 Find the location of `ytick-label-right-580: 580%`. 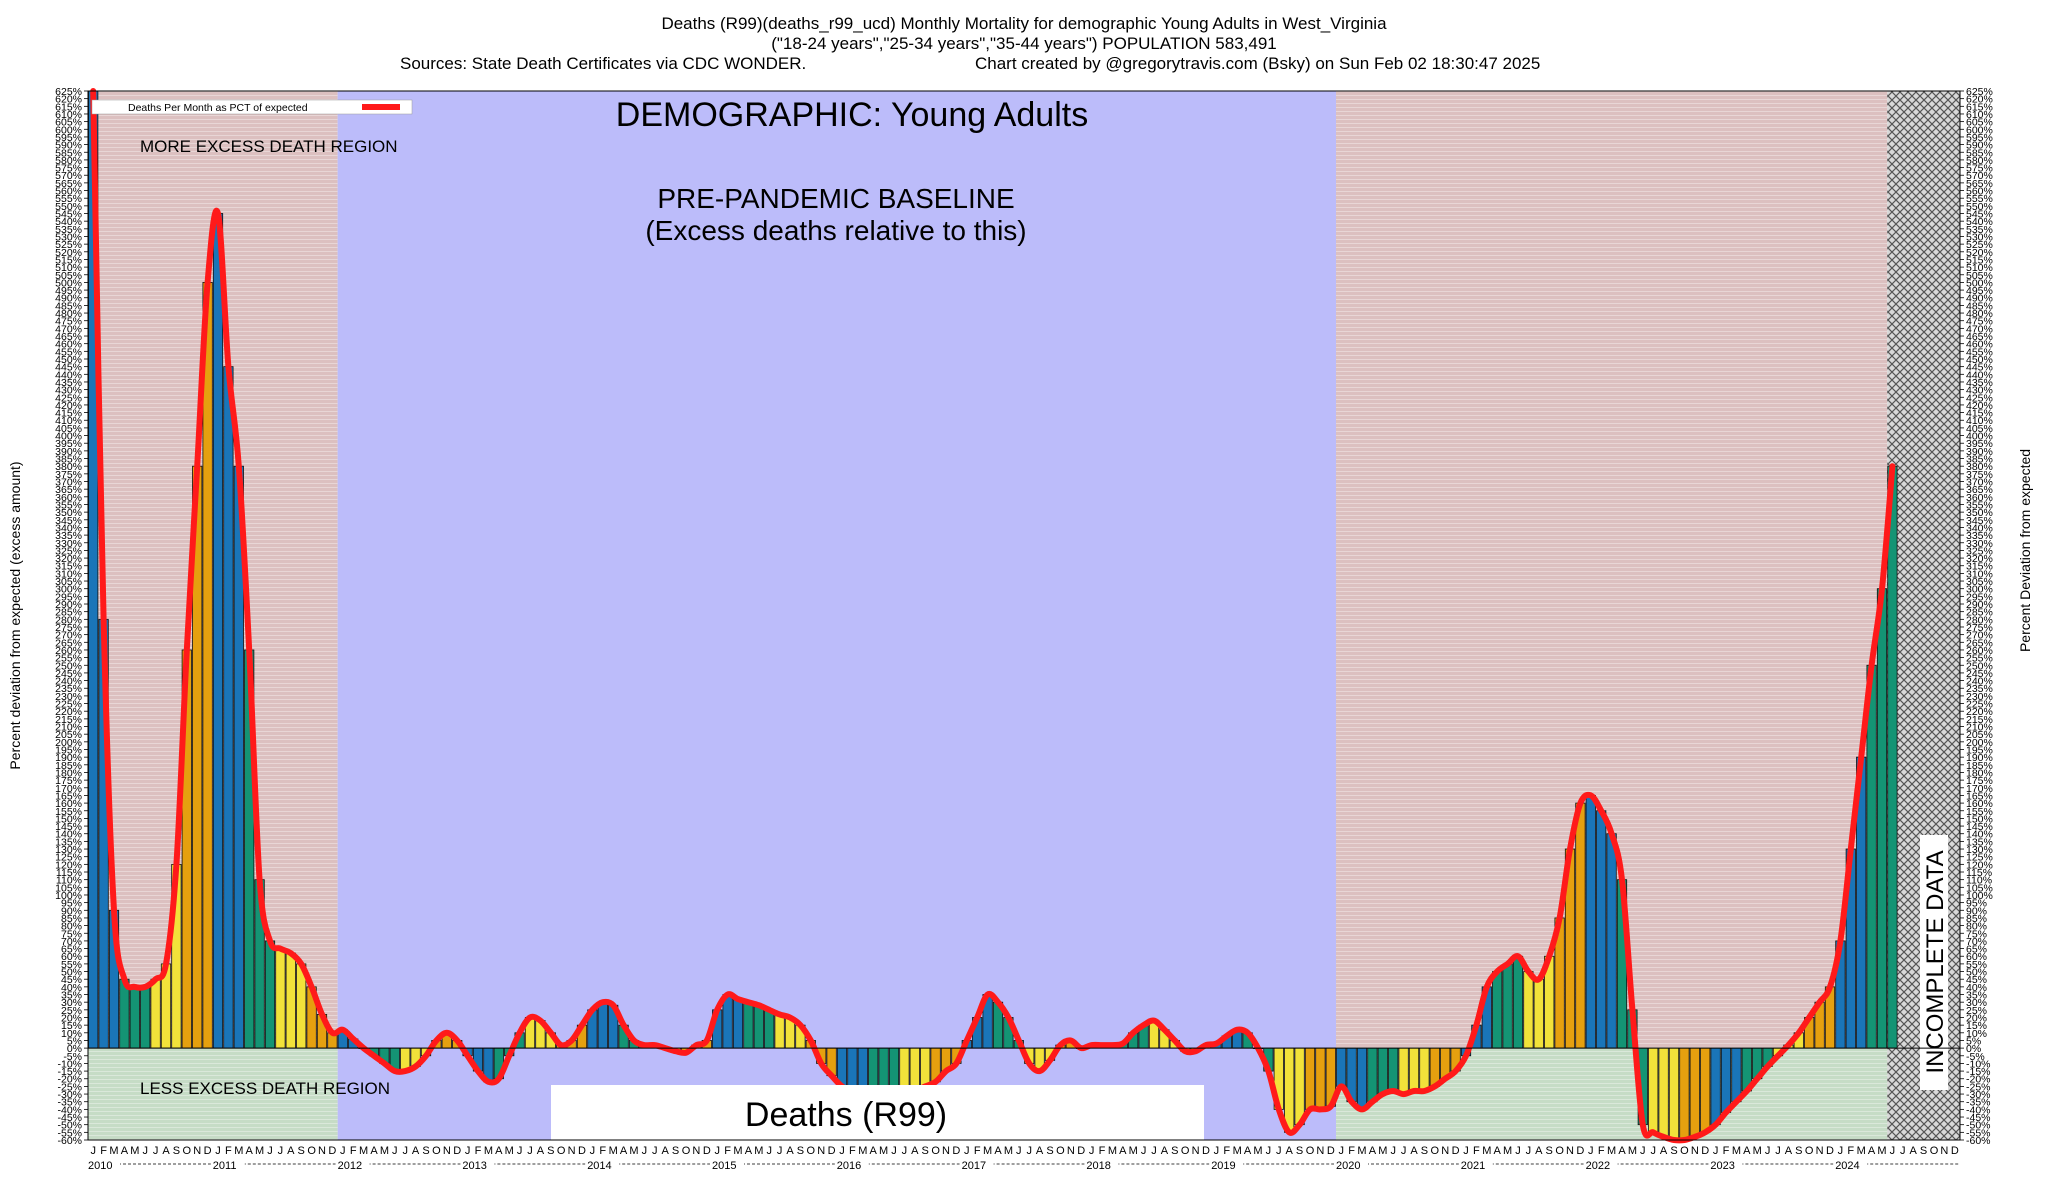

ytick-label-right-580: 580% is located at coordinates (1979, 161).